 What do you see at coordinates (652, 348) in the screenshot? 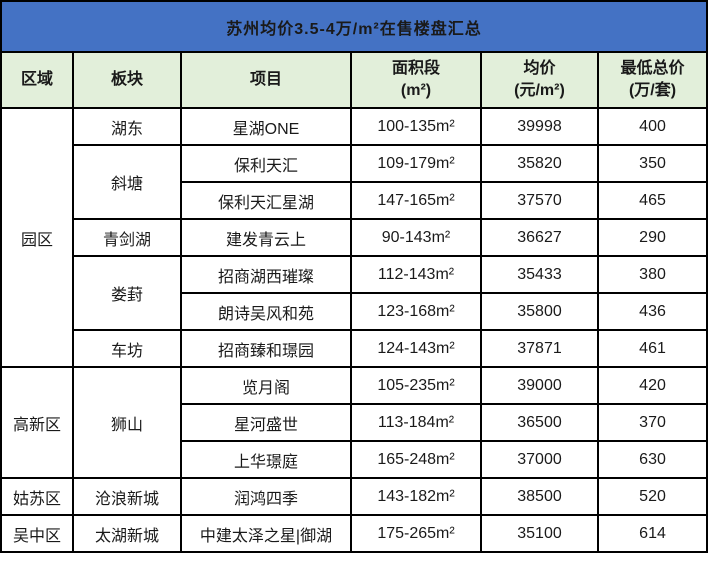
I see `cell-min-total: 461` at bounding box center [652, 348].